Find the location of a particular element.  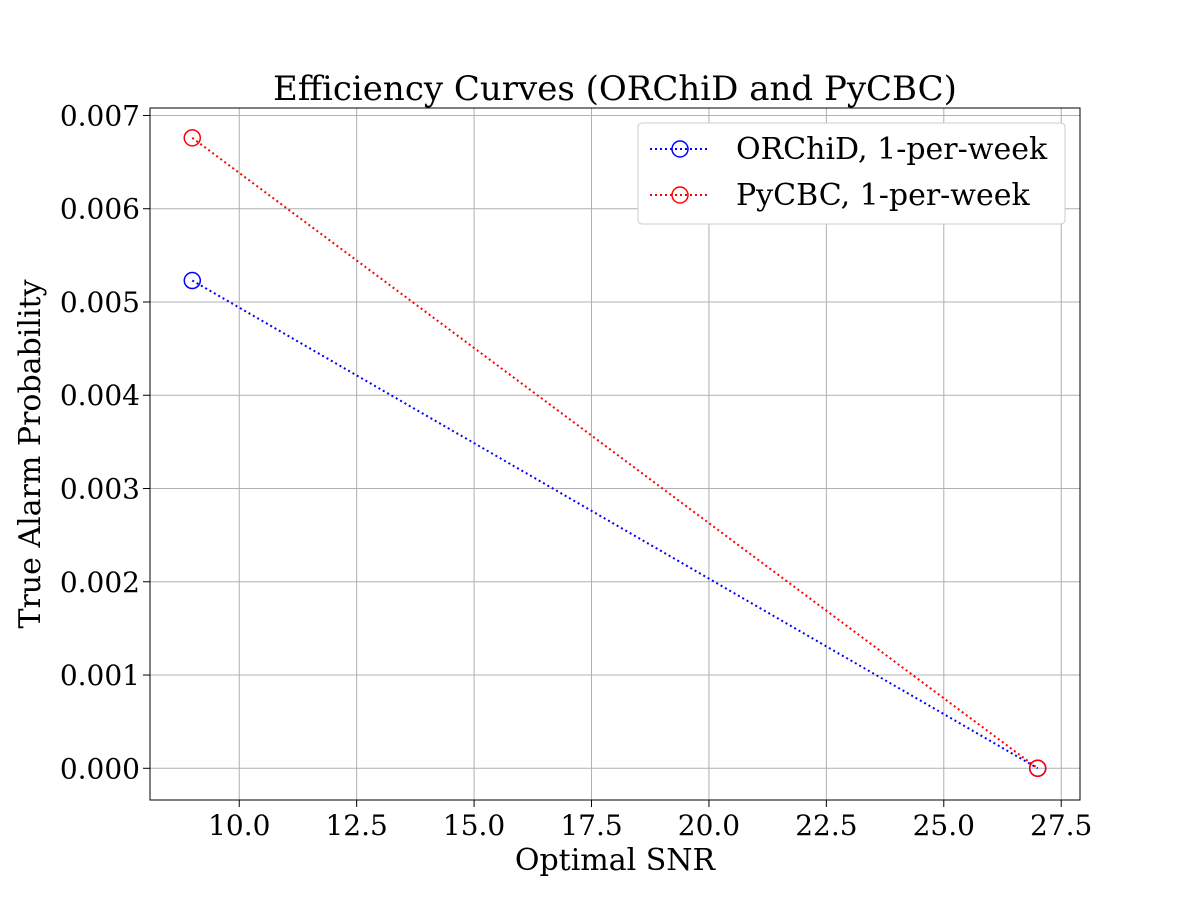

x-tick-label: 27.5 is located at coordinates (1061, 825).